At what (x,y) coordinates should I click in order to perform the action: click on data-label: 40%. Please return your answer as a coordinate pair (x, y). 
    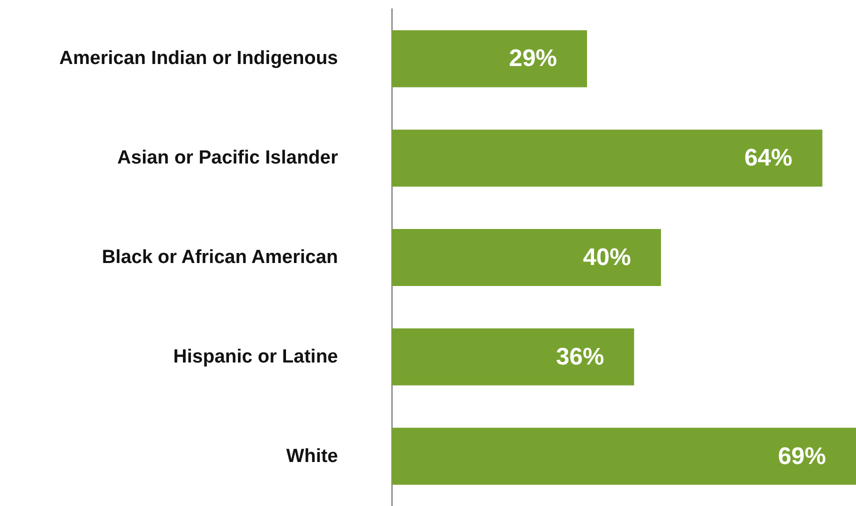
    Looking at the image, I should click on (606, 257).